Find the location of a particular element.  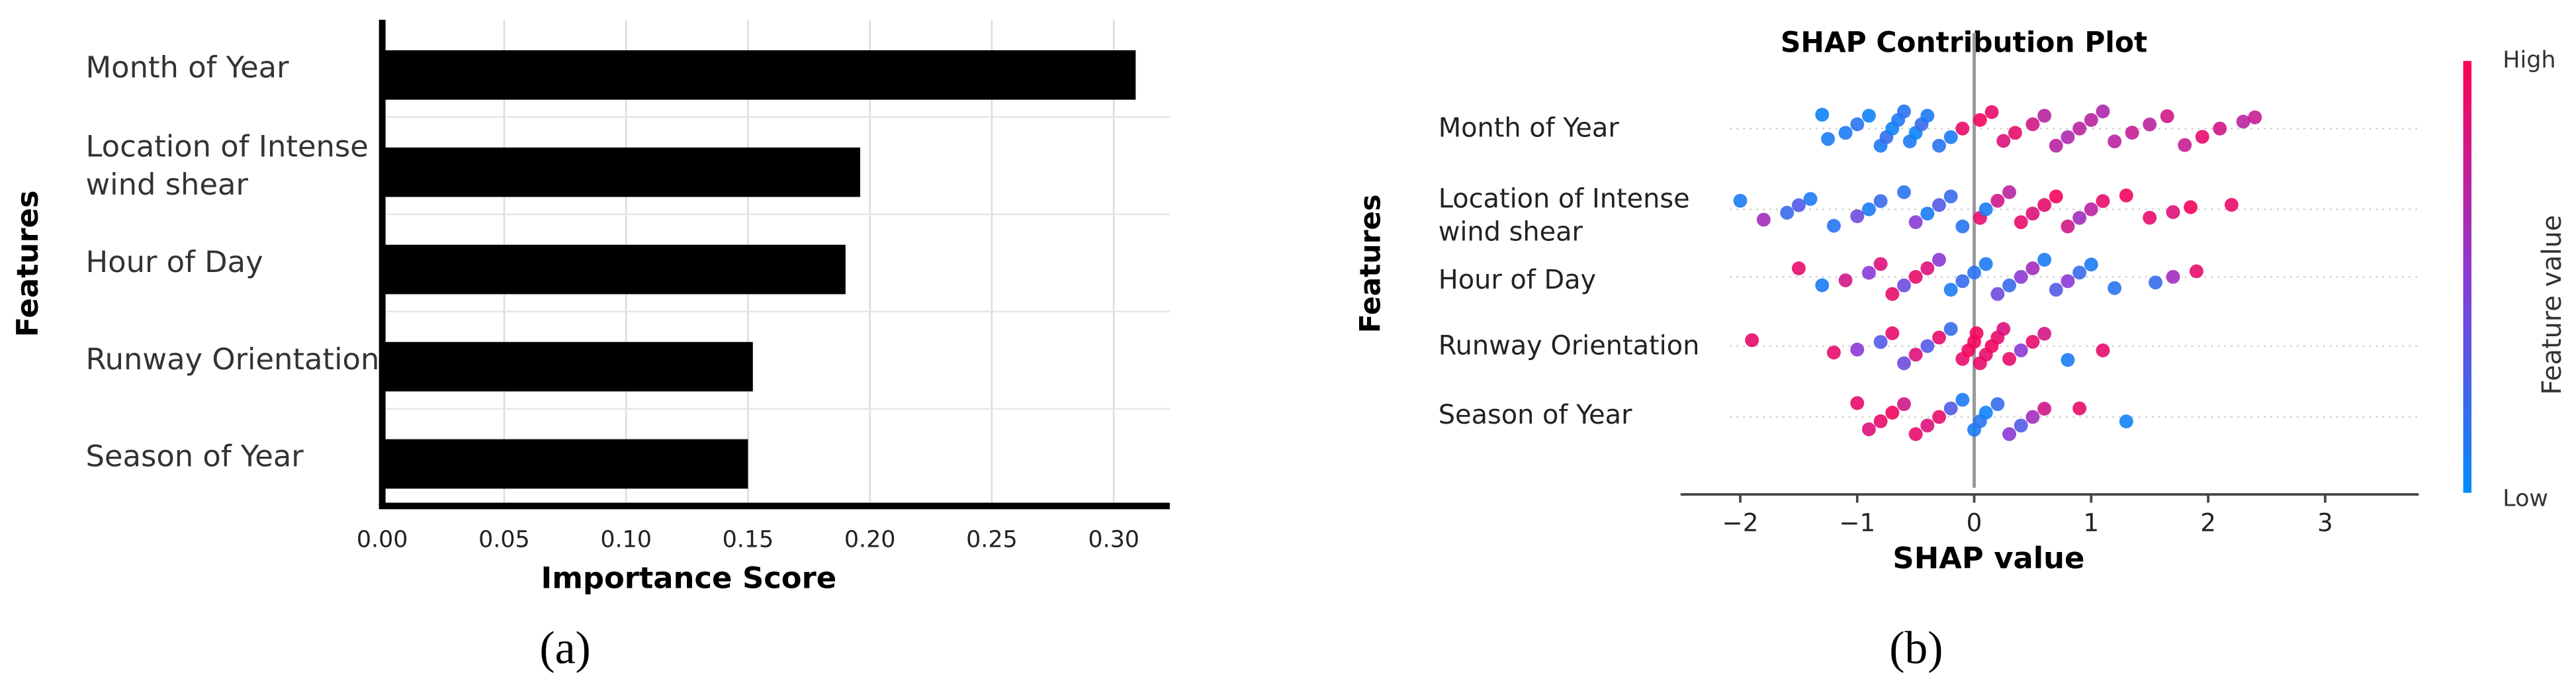

chart-title: SHAP Contribution Plot is located at coordinates (1964, 43).